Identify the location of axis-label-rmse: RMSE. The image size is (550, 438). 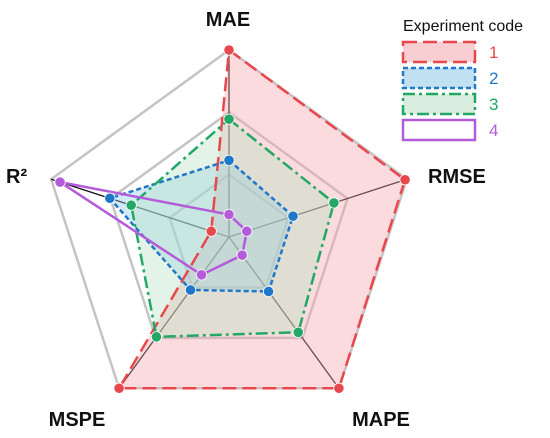
(457, 177).